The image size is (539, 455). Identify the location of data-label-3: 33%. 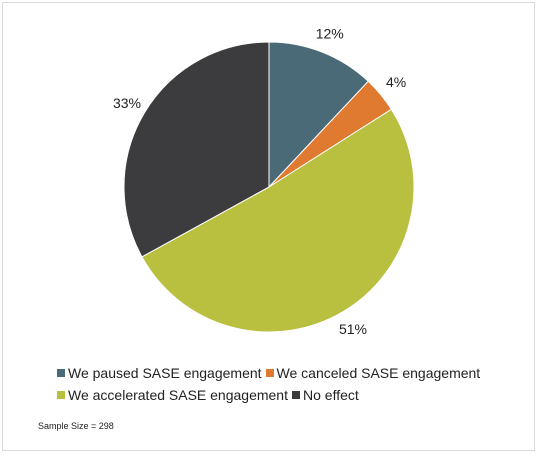
(127, 103).